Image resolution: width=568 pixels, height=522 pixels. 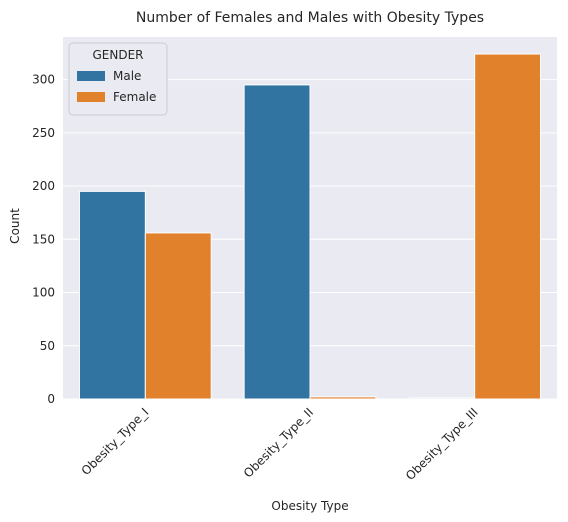 What do you see at coordinates (15, 226) in the screenshot?
I see `y-axis-label: Count` at bounding box center [15, 226].